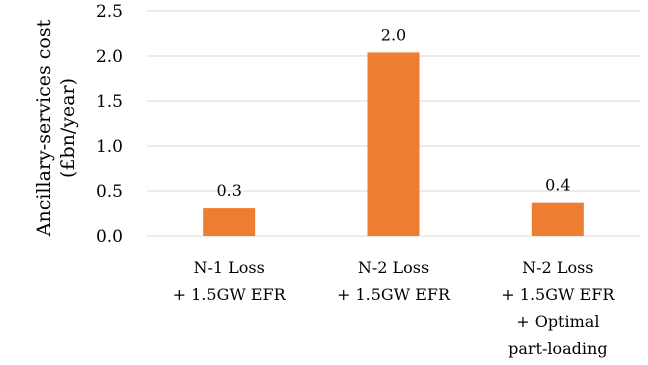 This screenshot has width=648, height=365. Describe the element at coordinates (109, 12) in the screenshot. I see `y-tick-label: 2.5` at that location.